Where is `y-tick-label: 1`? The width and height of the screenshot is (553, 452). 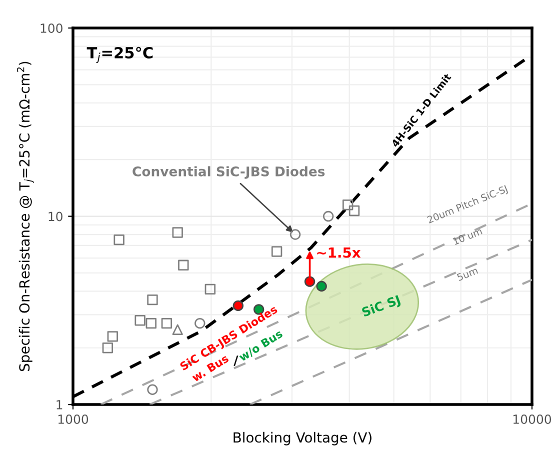 y-tick-label: 1 is located at coordinates (59, 405).